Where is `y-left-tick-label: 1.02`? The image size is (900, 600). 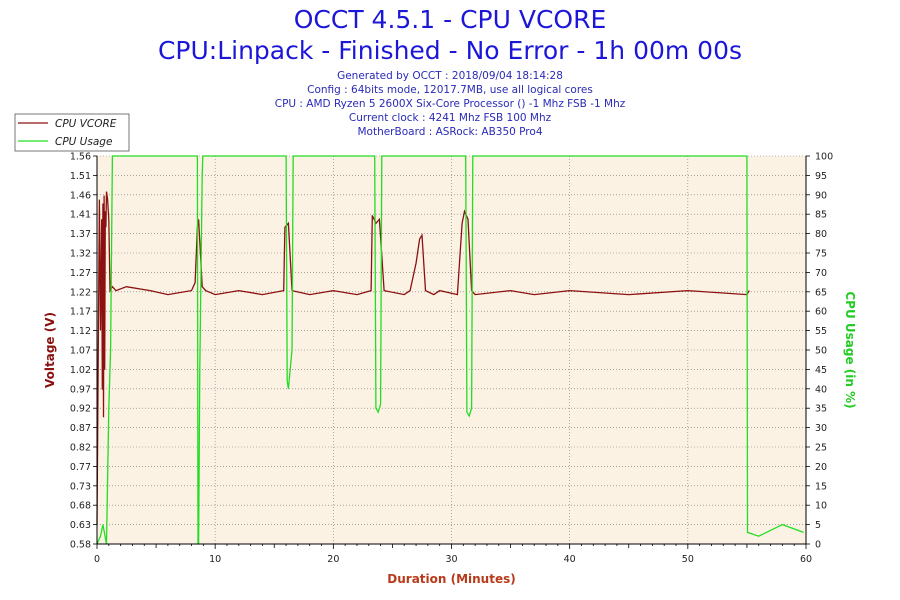
y-left-tick-label: 1.02 is located at coordinates (80, 370).